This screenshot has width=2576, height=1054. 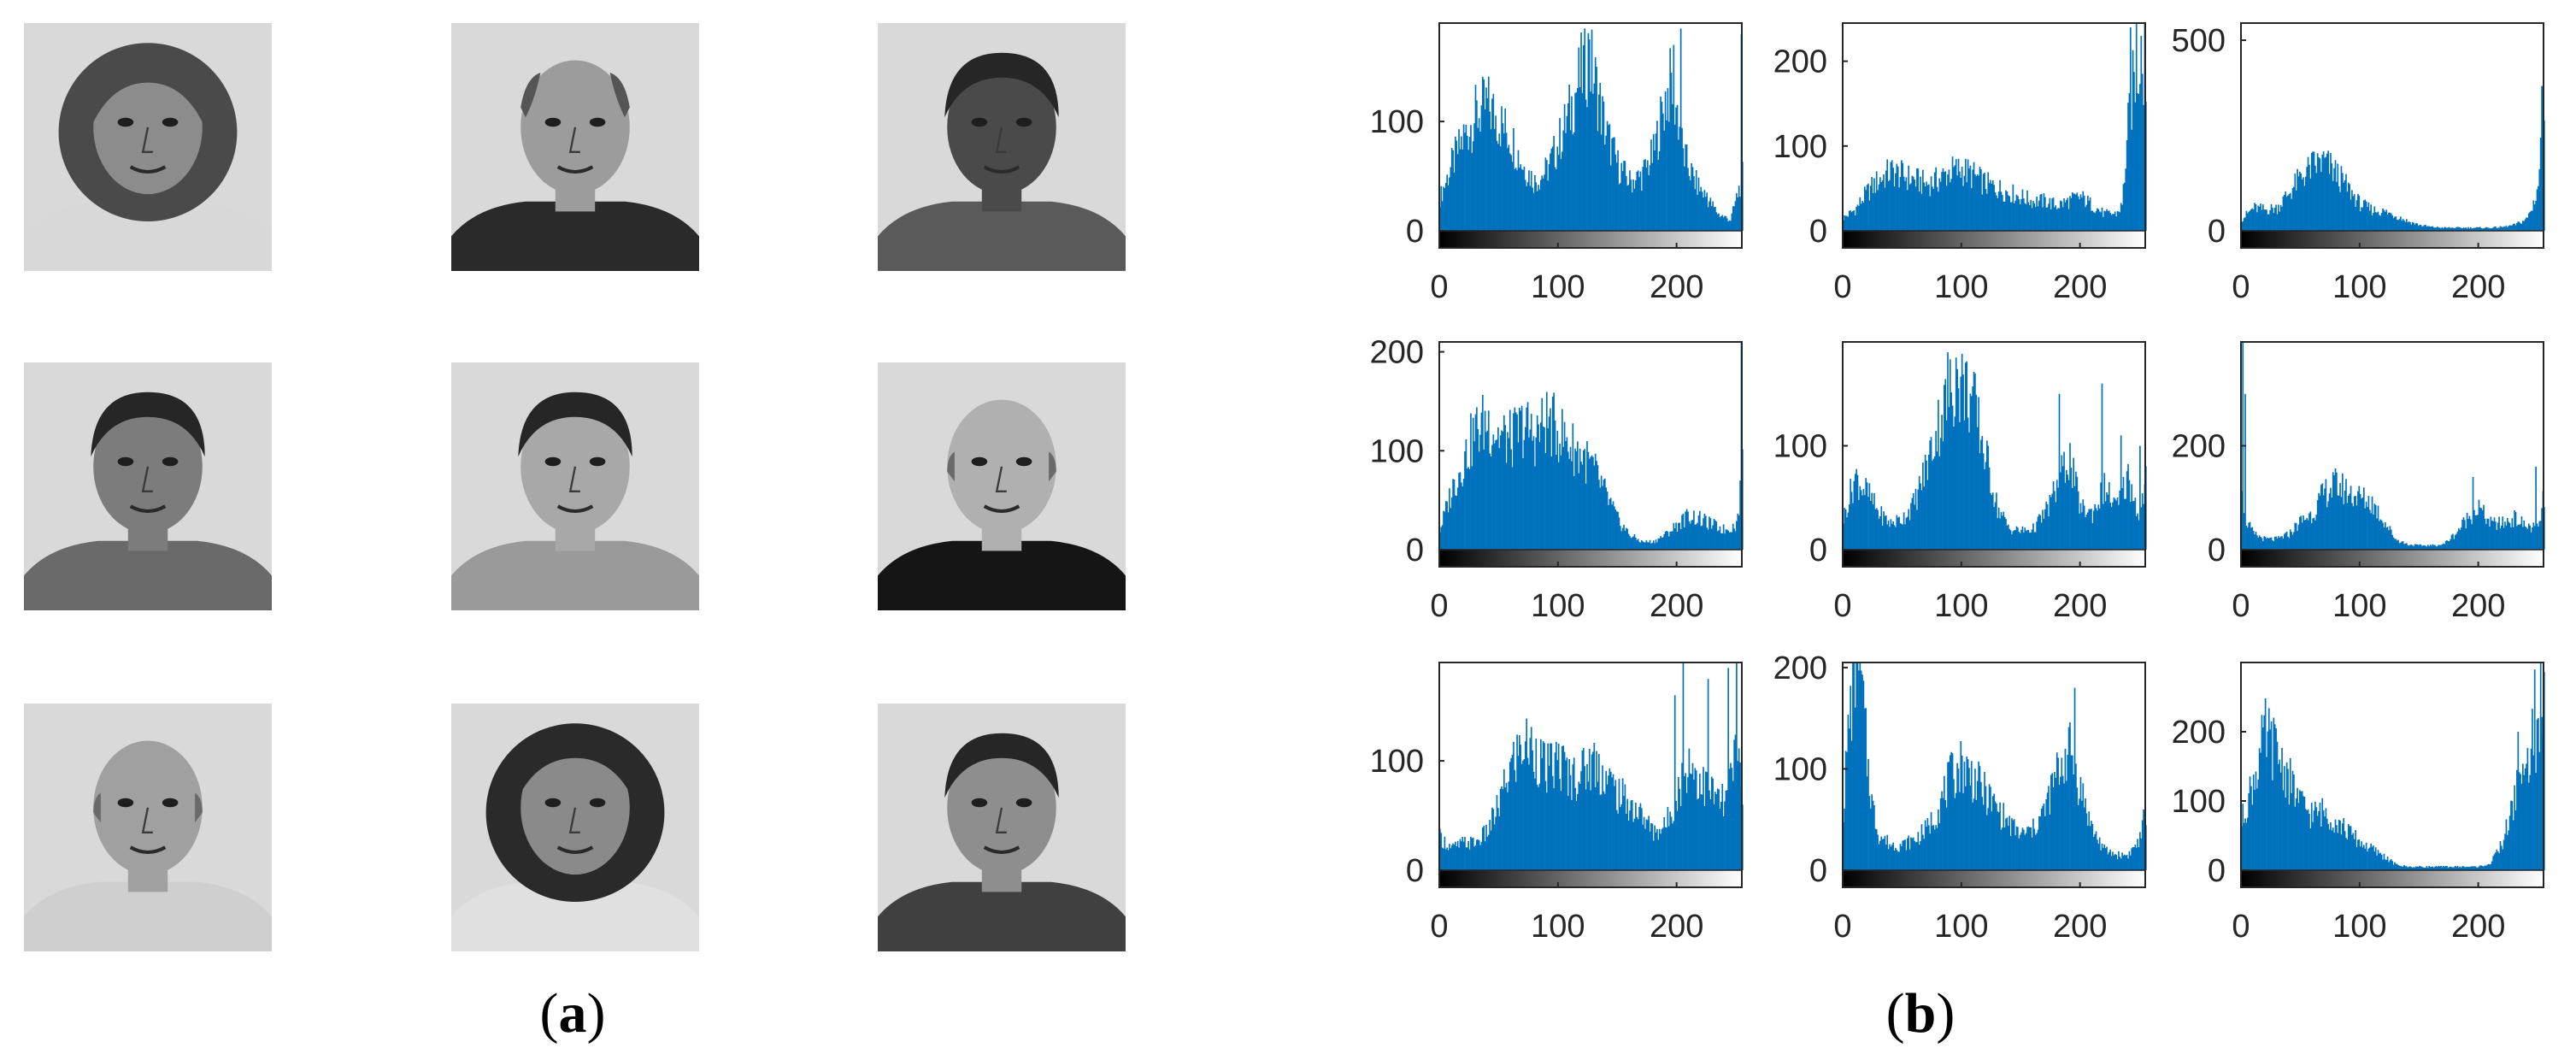 What do you see at coordinates (1439, 606) in the screenshot?
I see `x-tick-label: 0` at bounding box center [1439, 606].